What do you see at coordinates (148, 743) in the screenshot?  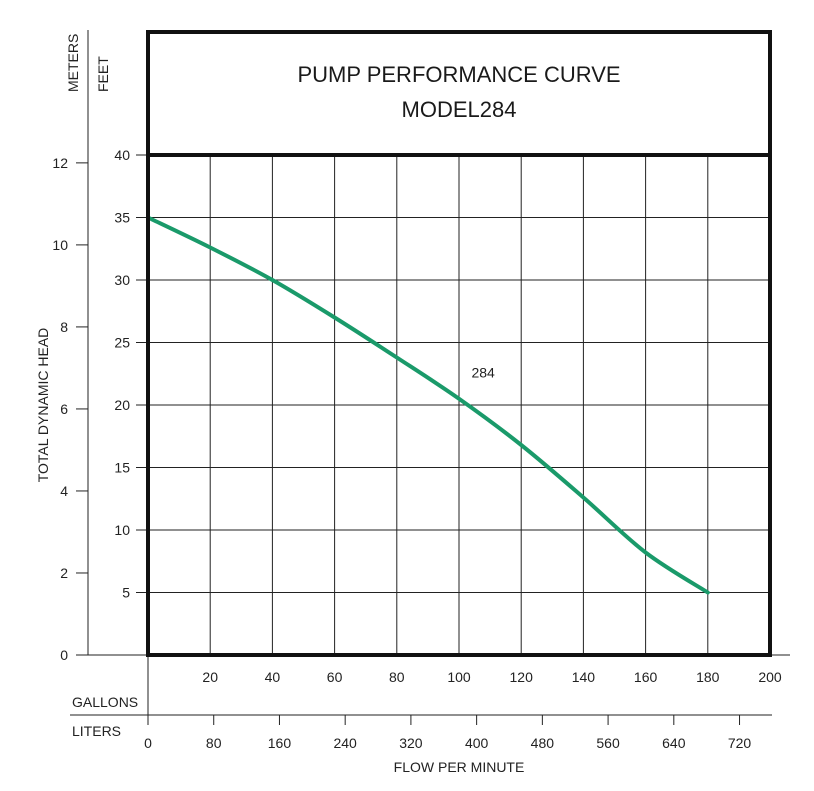 I see `liters-tick-label: 0` at bounding box center [148, 743].